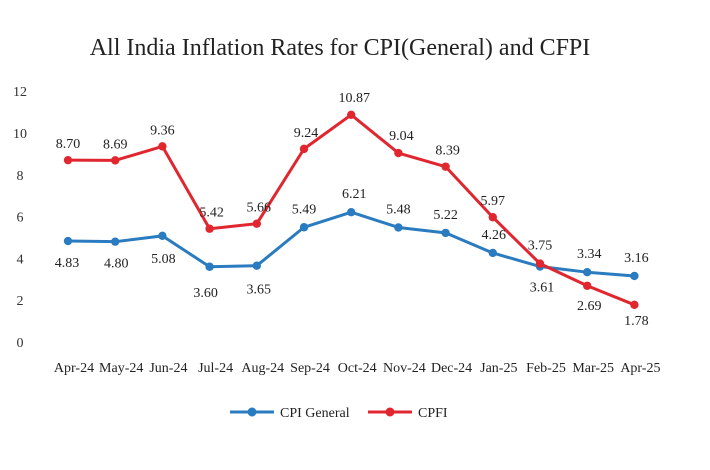 The width and height of the screenshot is (710, 470). I want to click on y-tick-label: 2, so click(20, 301).